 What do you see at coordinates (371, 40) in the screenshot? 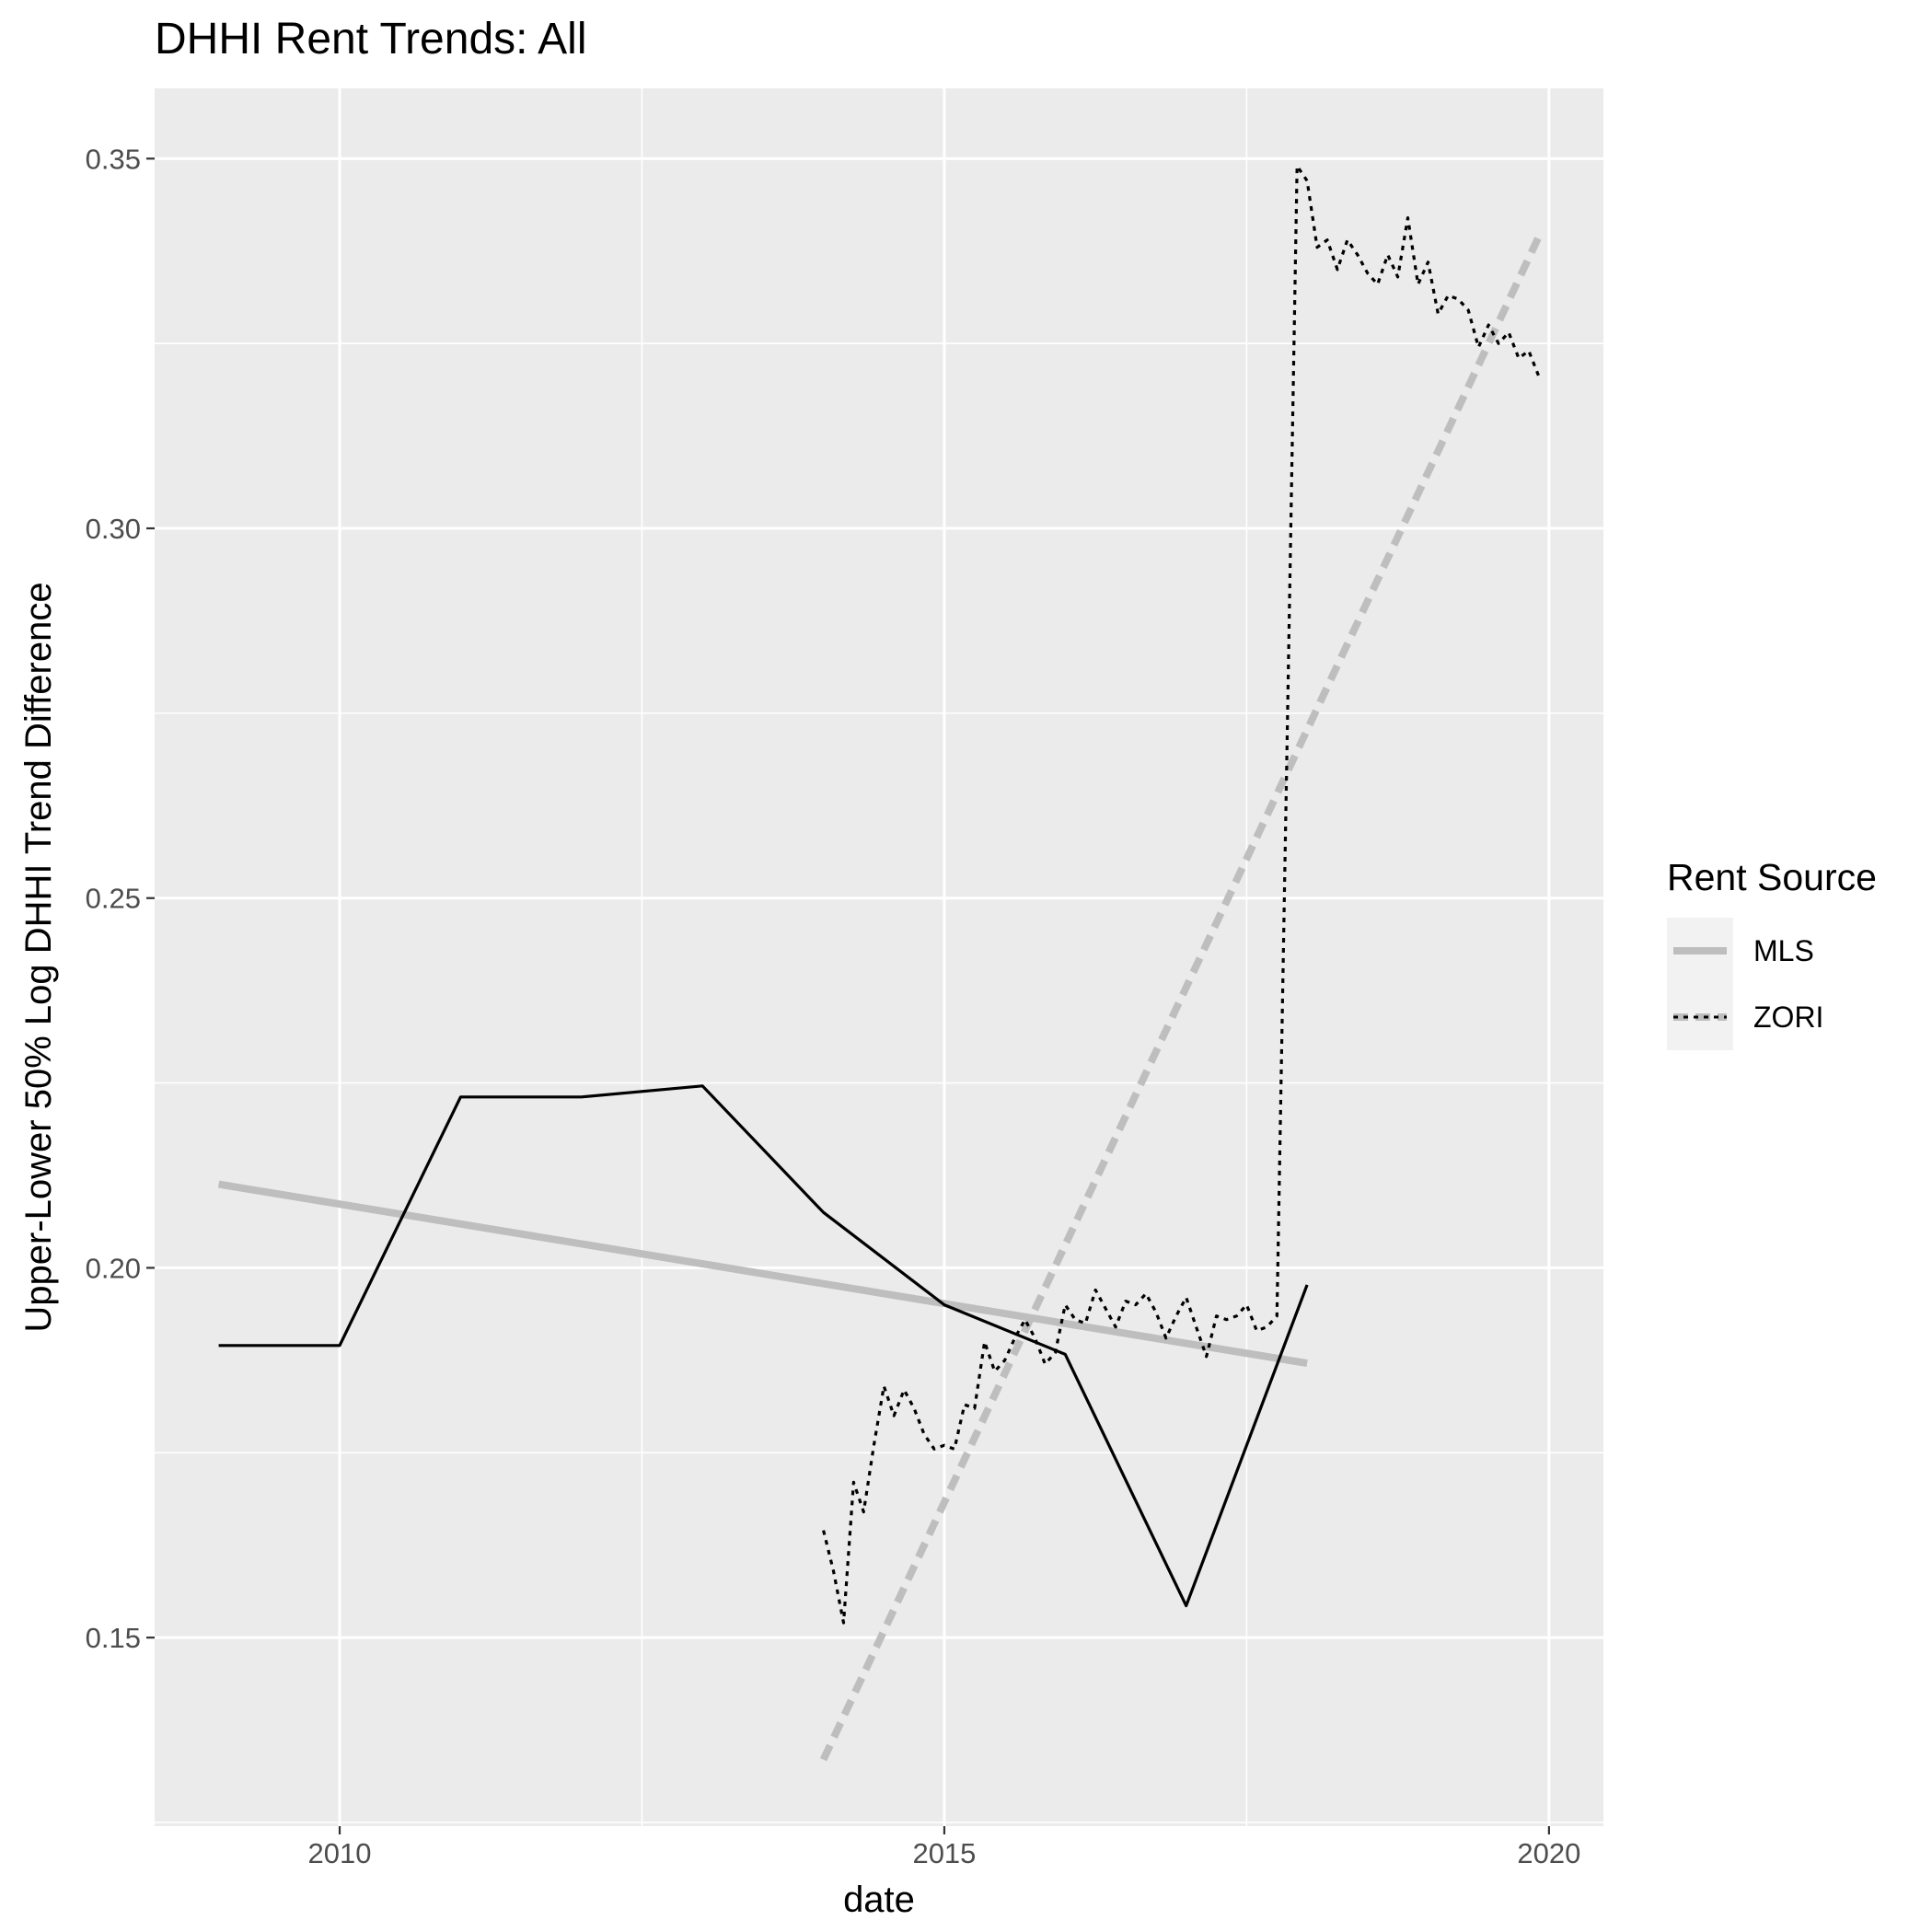
I see `chart-title: DHHI Rent Trends: All` at bounding box center [371, 40].